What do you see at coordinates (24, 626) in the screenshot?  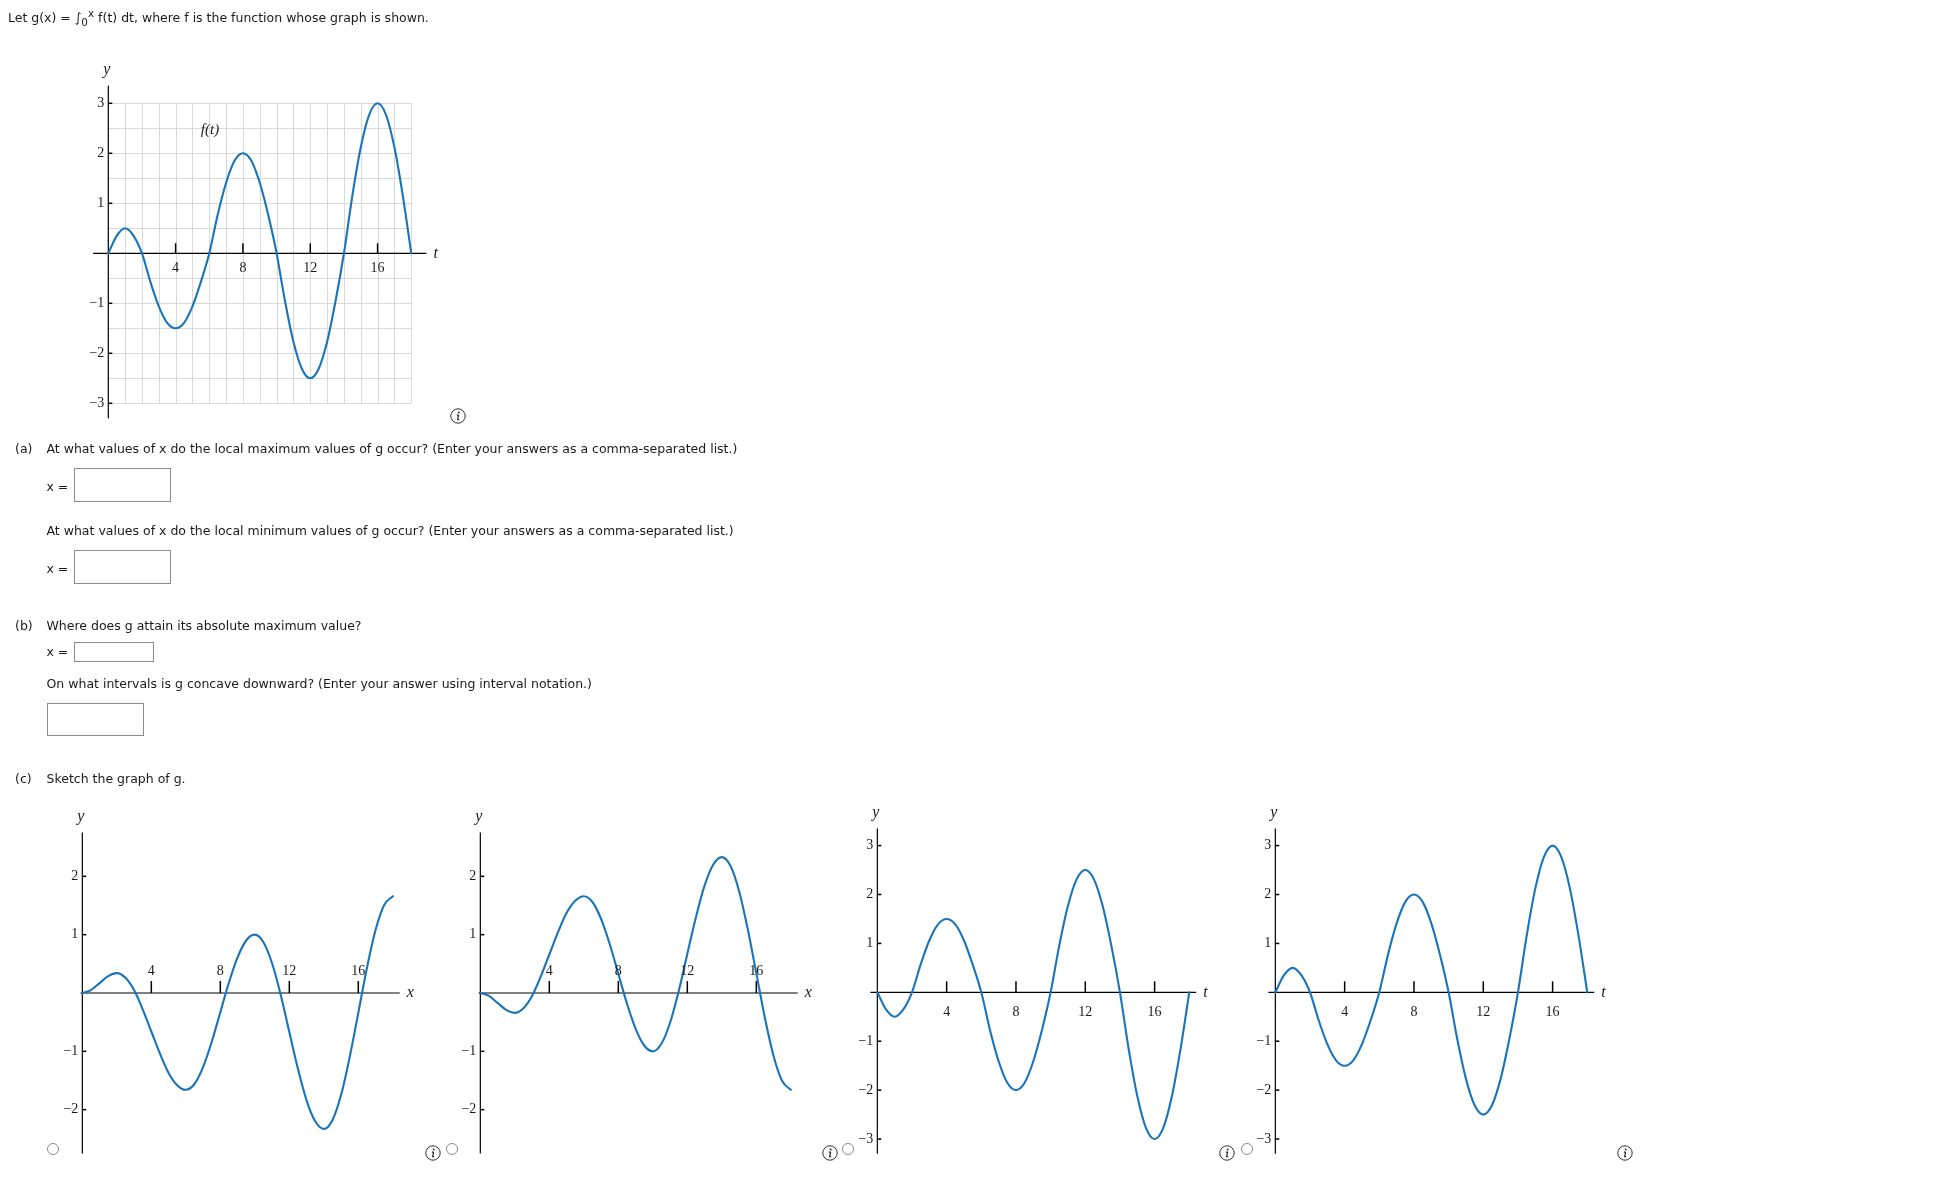 I see `text: (b)` at bounding box center [24, 626].